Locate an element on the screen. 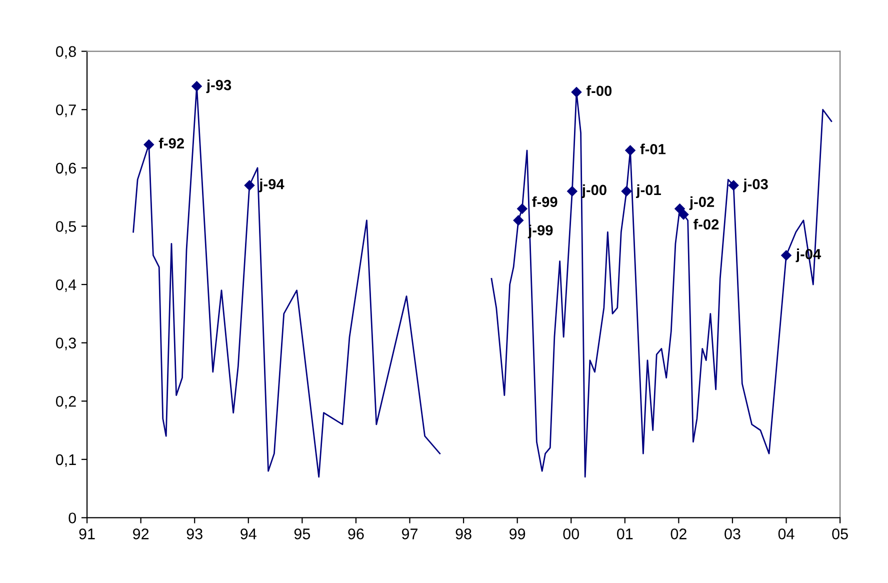 The height and width of the screenshot is (583, 888). y-tick-label: 0,7 is located at coordinates (66, 111).